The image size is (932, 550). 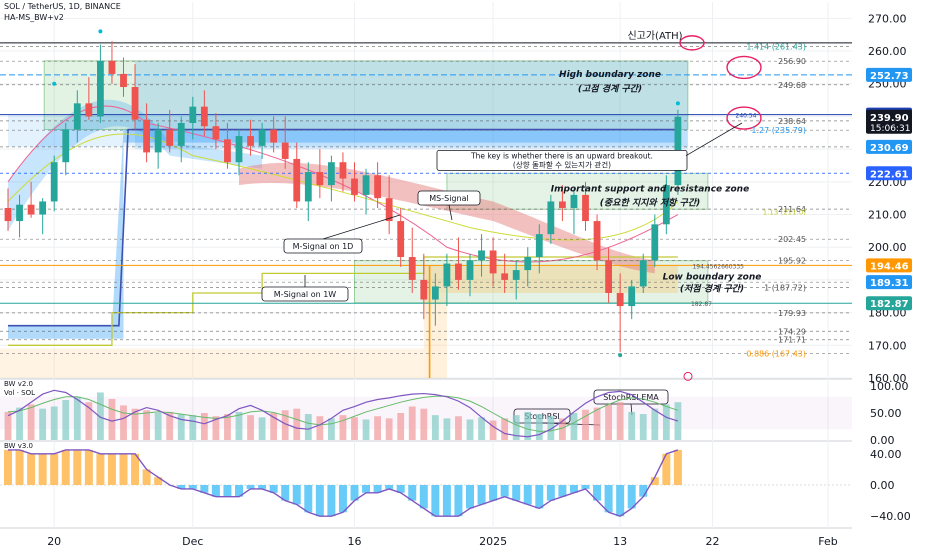 What do you see at coordinates (712, 289) in the screenshot?
I see `low-zone-annotation-ko: (저점 경계 구간)` at bounding box center [712, 289].